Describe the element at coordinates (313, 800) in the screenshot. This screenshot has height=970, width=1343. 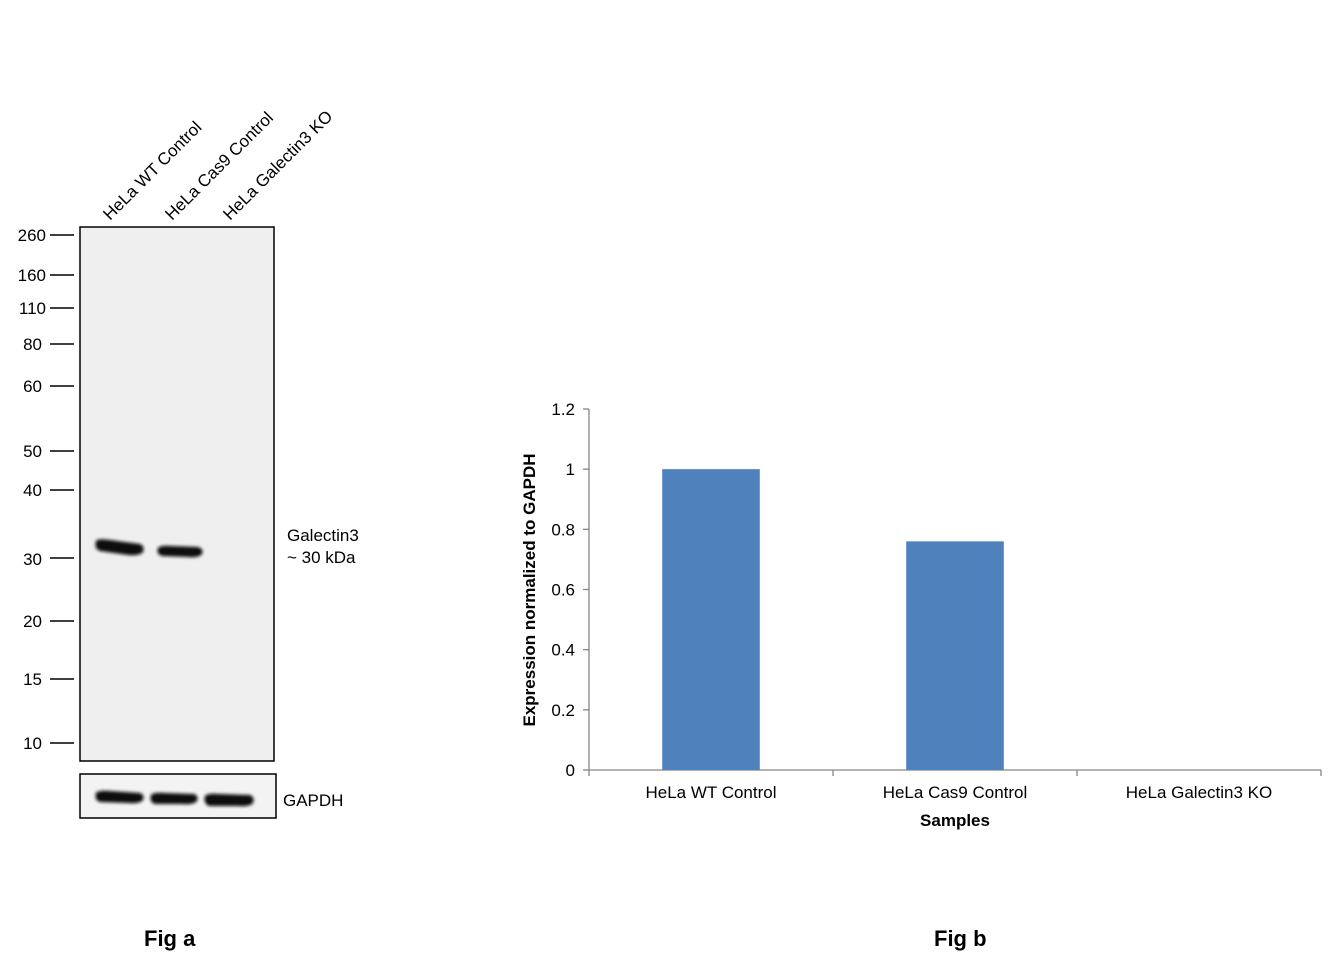
I see `gapdh-label: GAPDH` at that location.